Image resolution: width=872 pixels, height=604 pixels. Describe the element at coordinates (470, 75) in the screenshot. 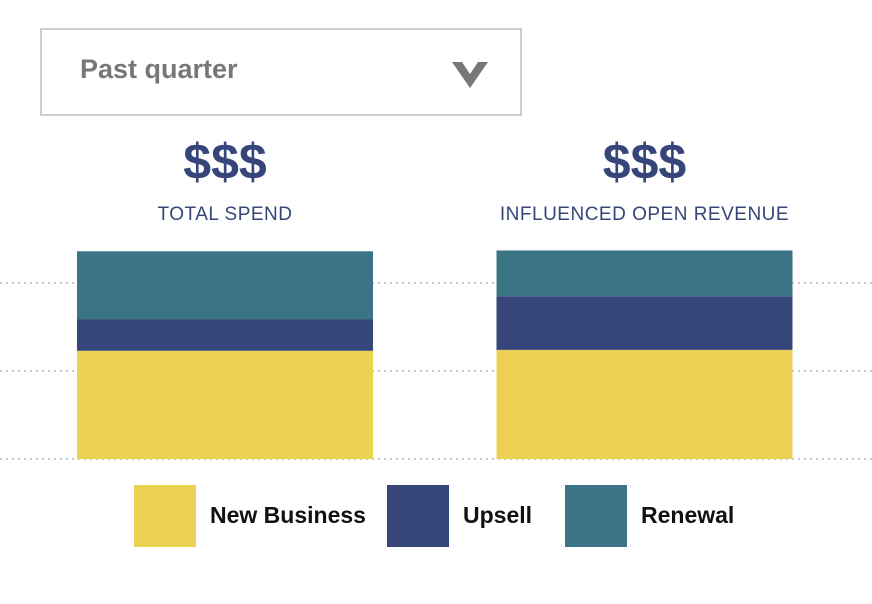

I see `dropdown-arrow` at that location.